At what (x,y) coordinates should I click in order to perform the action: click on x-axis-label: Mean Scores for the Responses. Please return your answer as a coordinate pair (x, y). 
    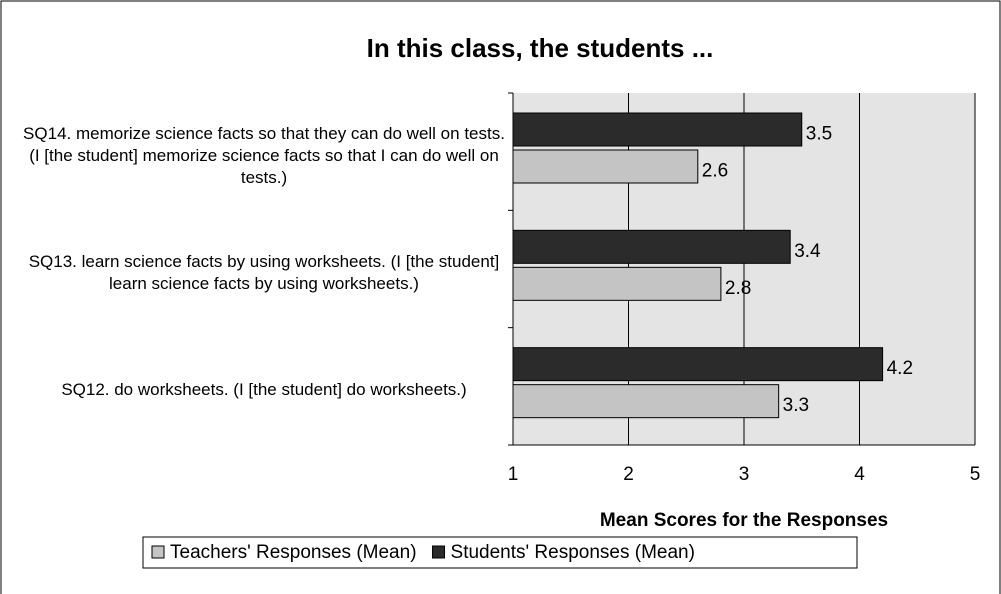
    Looking at the image, I should click on (744, 520).